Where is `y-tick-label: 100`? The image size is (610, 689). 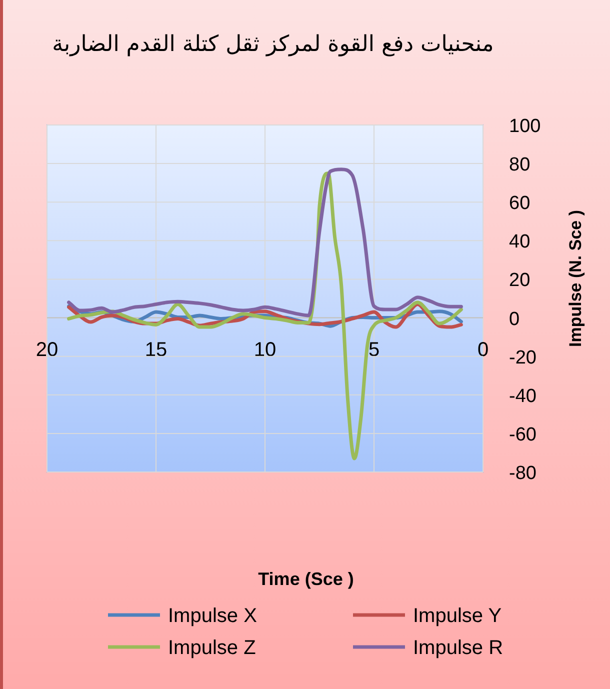
y-tick-label: 100 is located at coordinates (525, 126).